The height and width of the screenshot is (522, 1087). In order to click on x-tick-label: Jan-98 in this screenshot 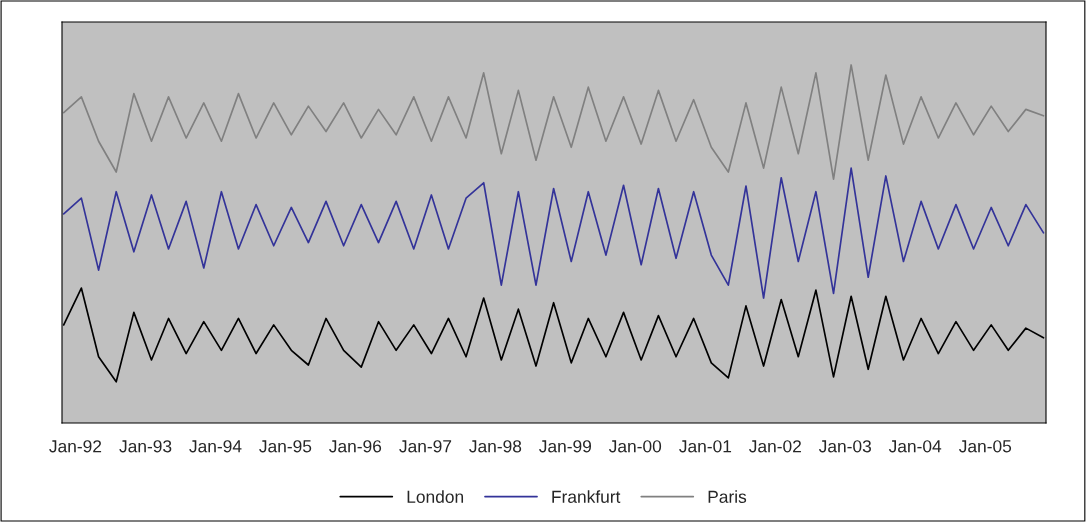, I will do `click(495, 446)`.